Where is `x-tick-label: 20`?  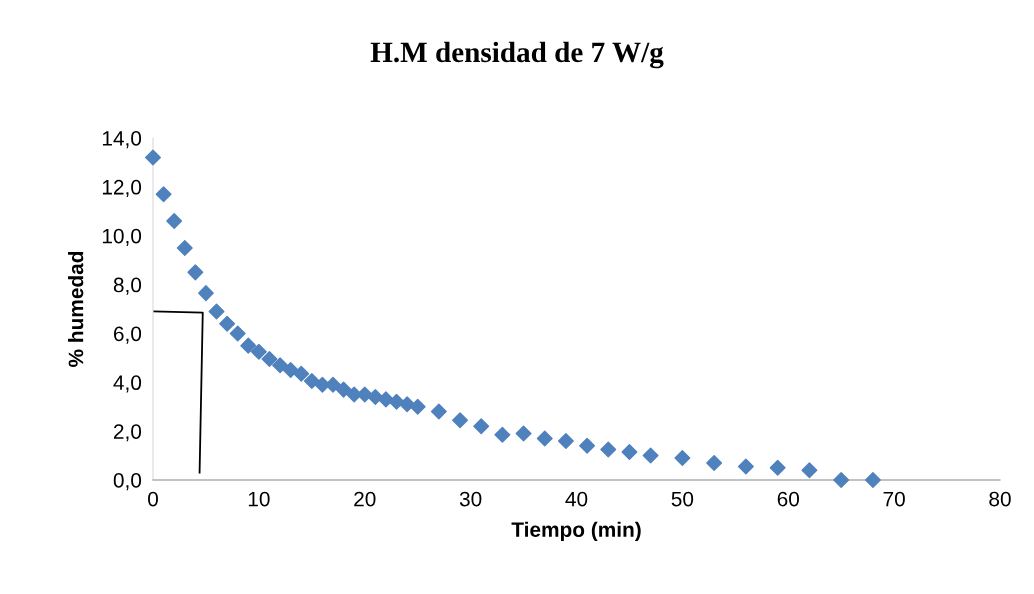
x-tick-label: 20 is located at coordinates (365, 499).